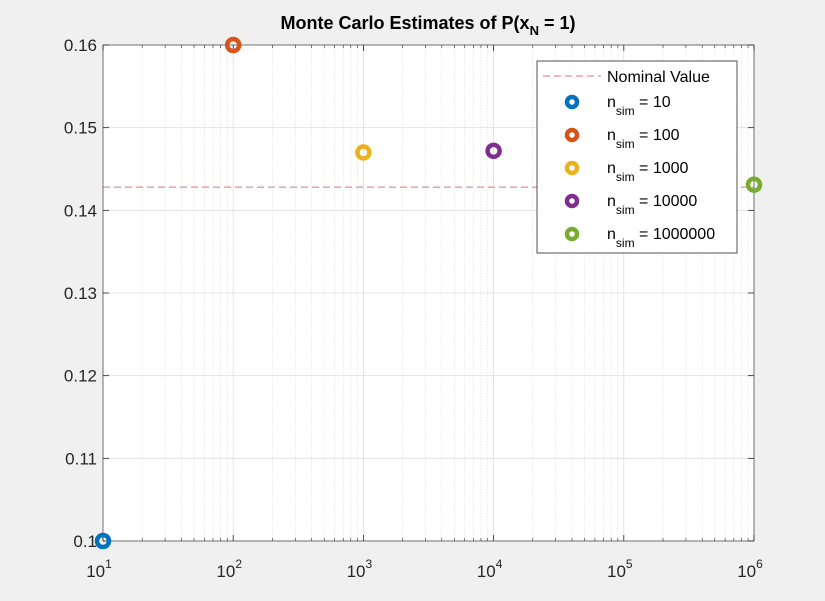  I want to click on x-tick-label: 10³, so click(360, 569).